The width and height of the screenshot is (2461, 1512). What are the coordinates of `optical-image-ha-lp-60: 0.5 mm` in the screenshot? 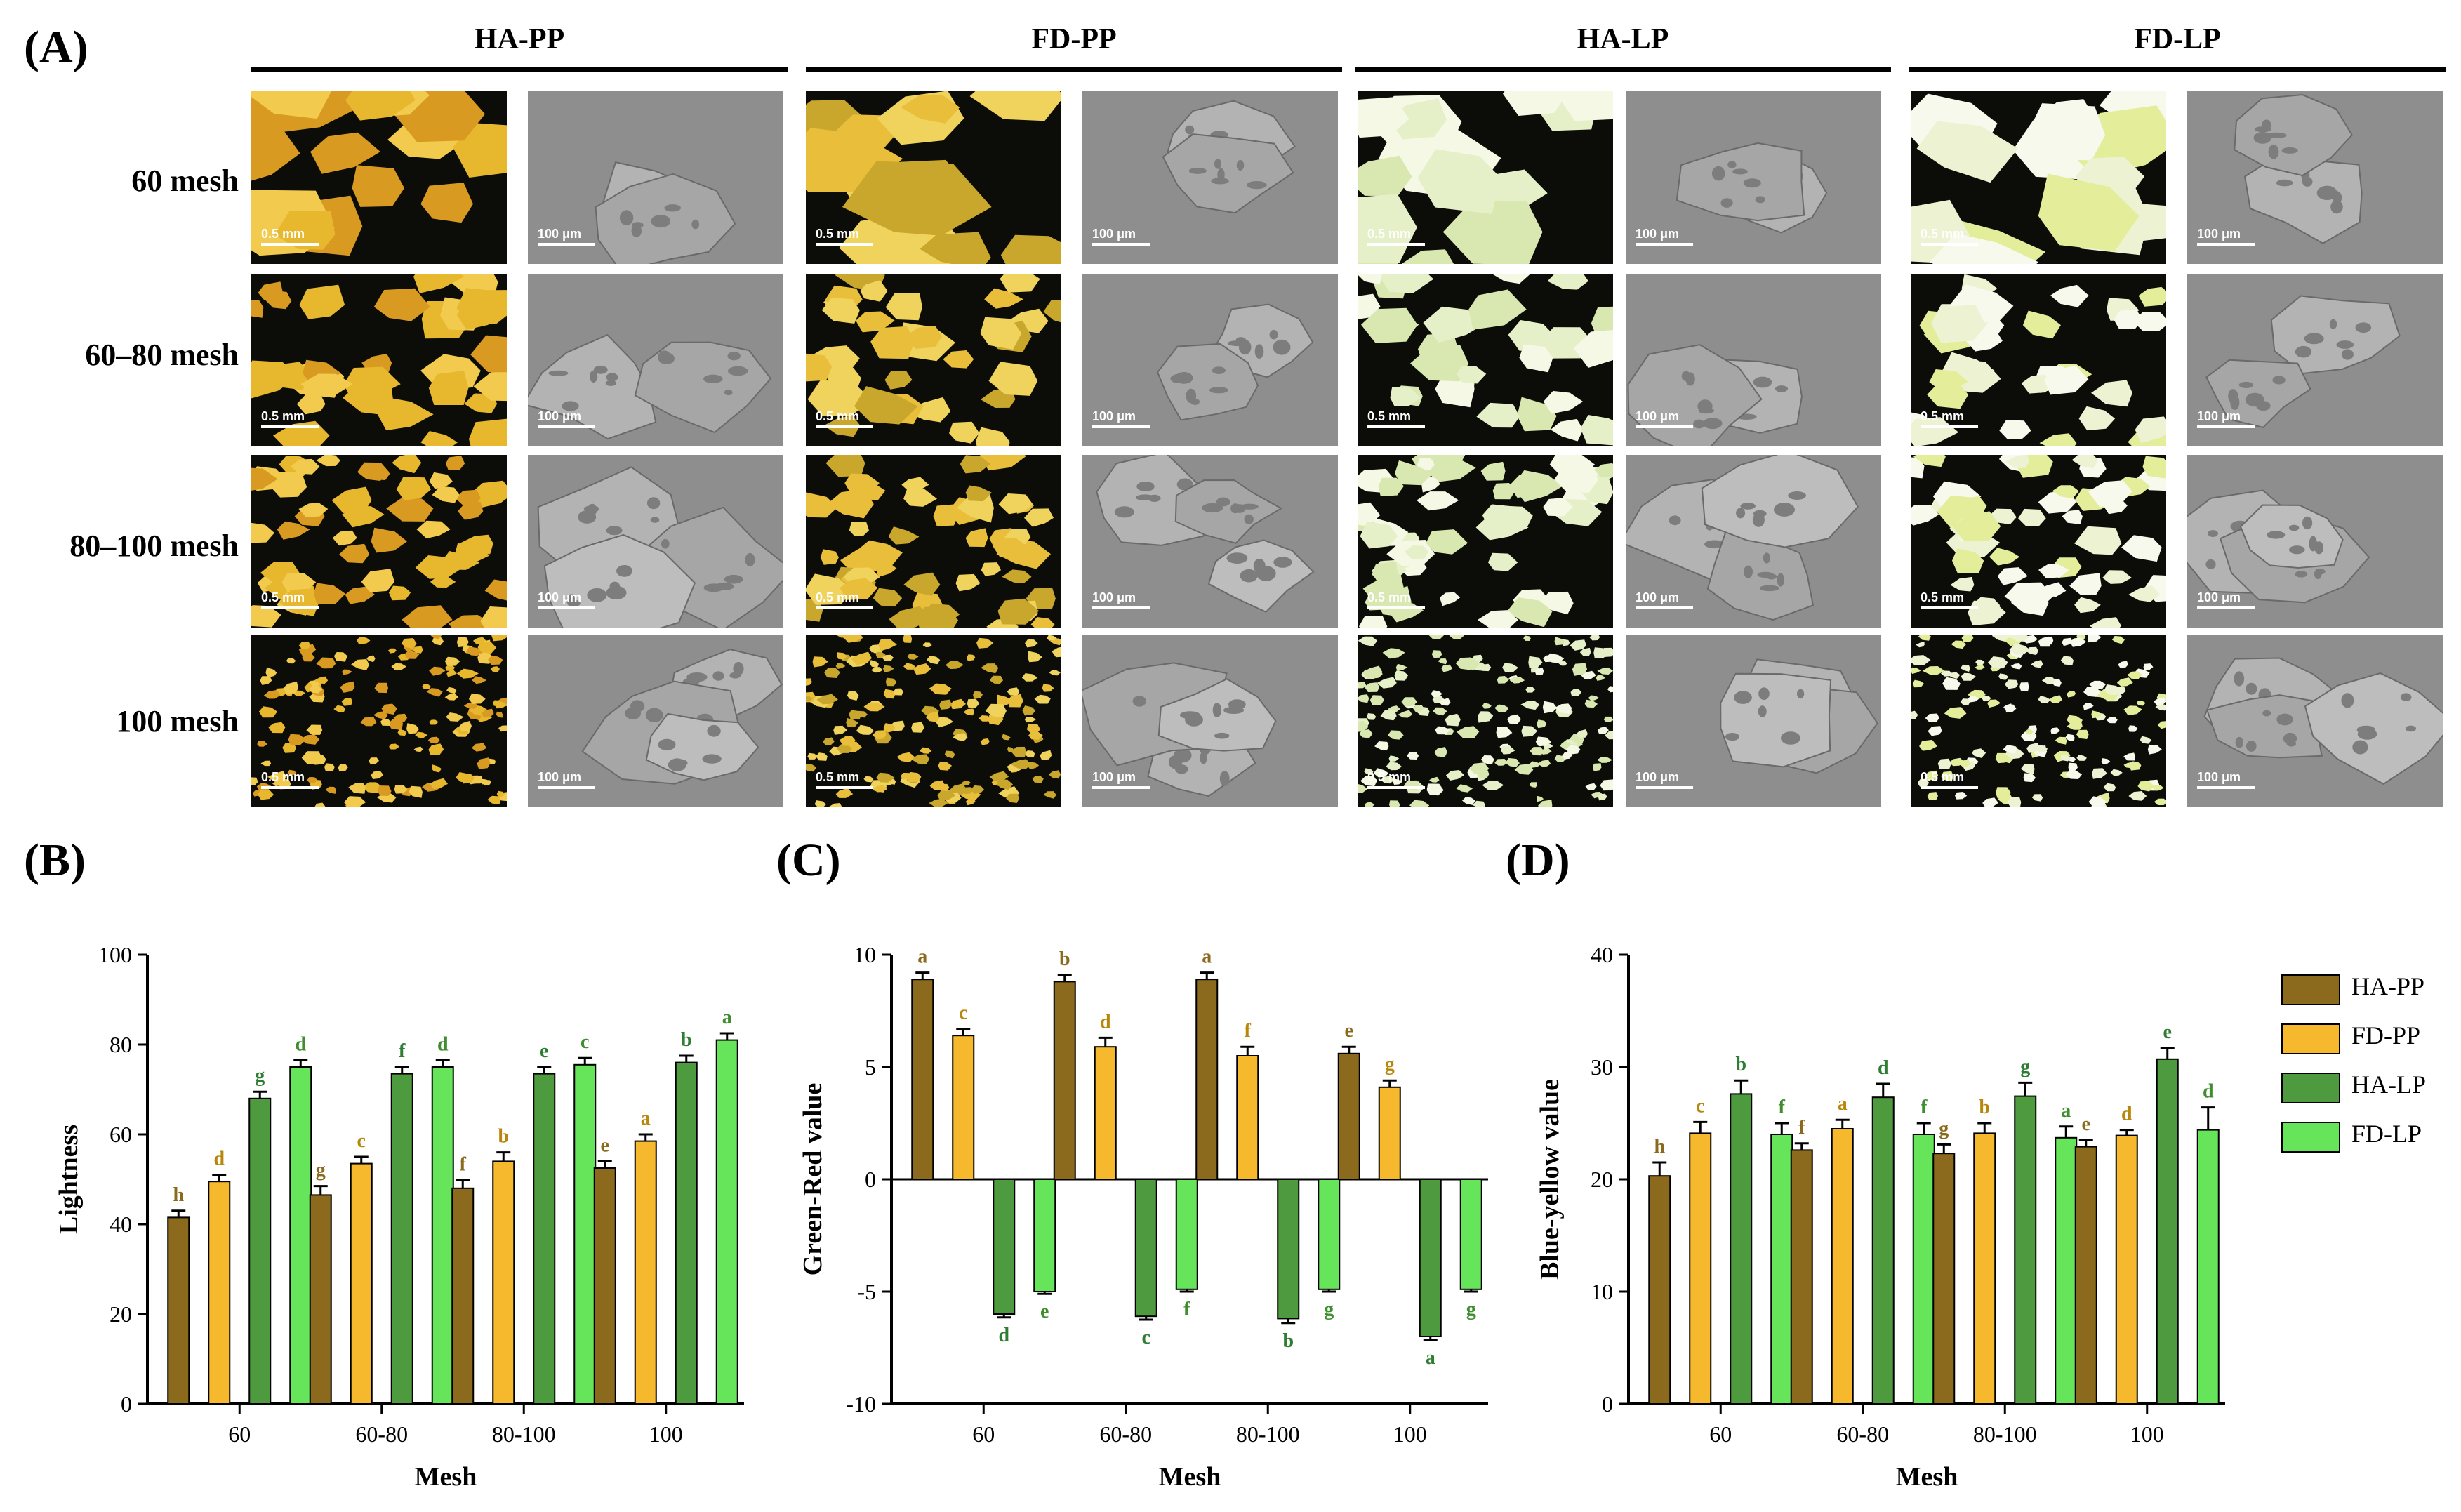 It's located at (1485, 177).